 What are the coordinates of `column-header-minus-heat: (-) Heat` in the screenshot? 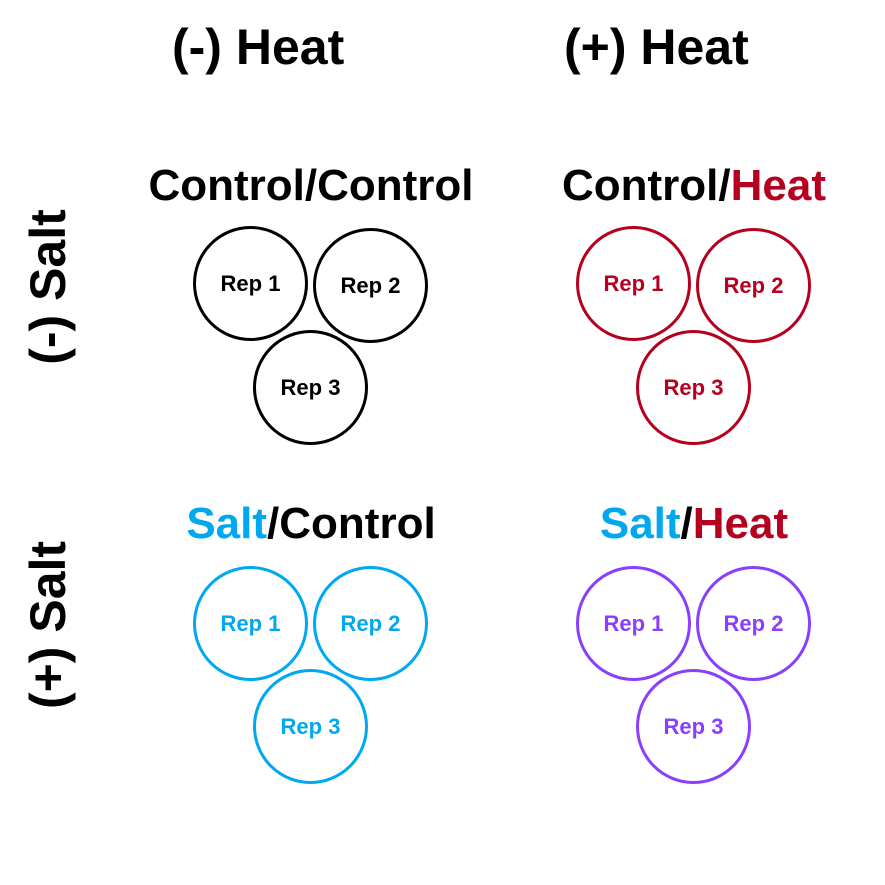 It's located at (258, 47).